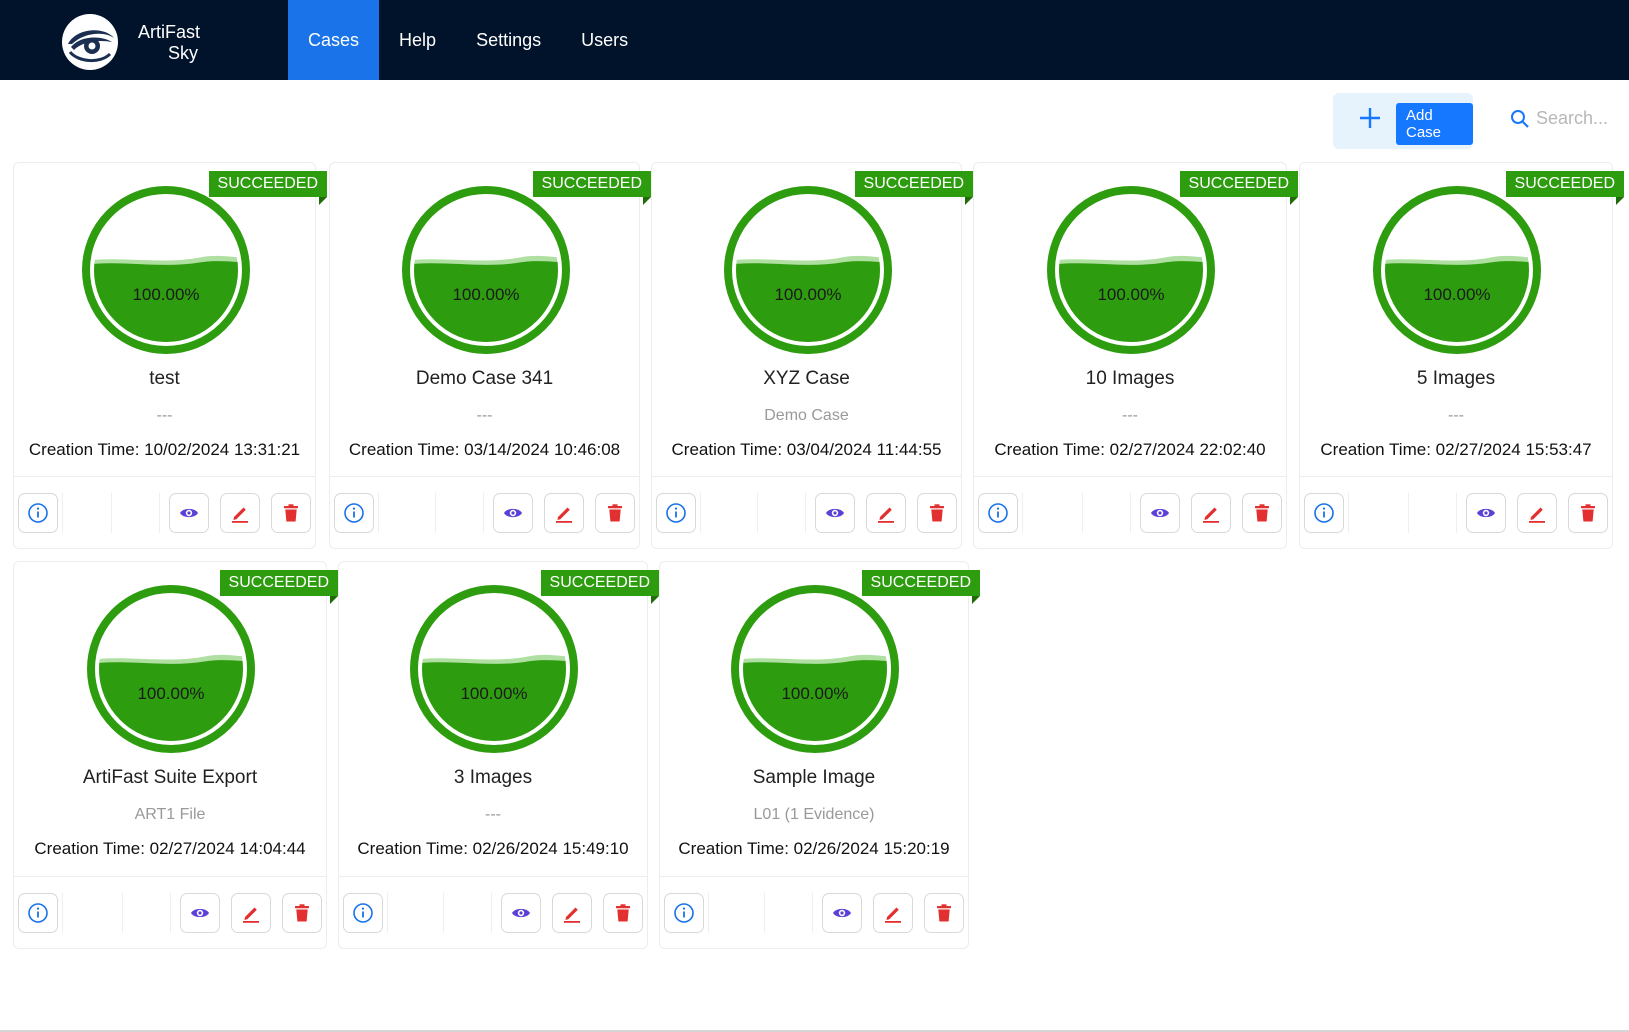 The height and width of the screenshot is (1032, 1629). What do you see at coordinates (1520, 119) in the screenshot?
I see `search-icon` at bounding box center [1520, 119].